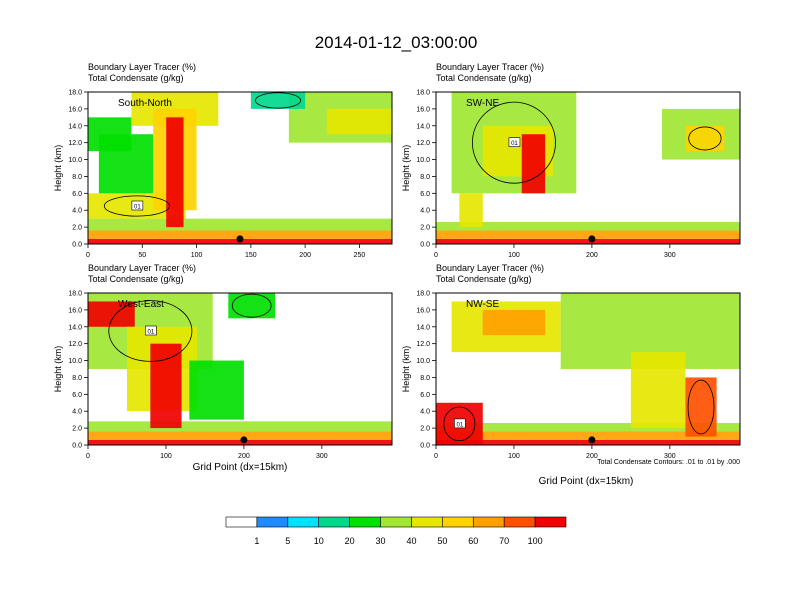 The width and height of the screenshot is (792, 612). Describe the element at coordinates (423, 310) in the screenshot. I see `y-tick-label: 16.0` at that location.